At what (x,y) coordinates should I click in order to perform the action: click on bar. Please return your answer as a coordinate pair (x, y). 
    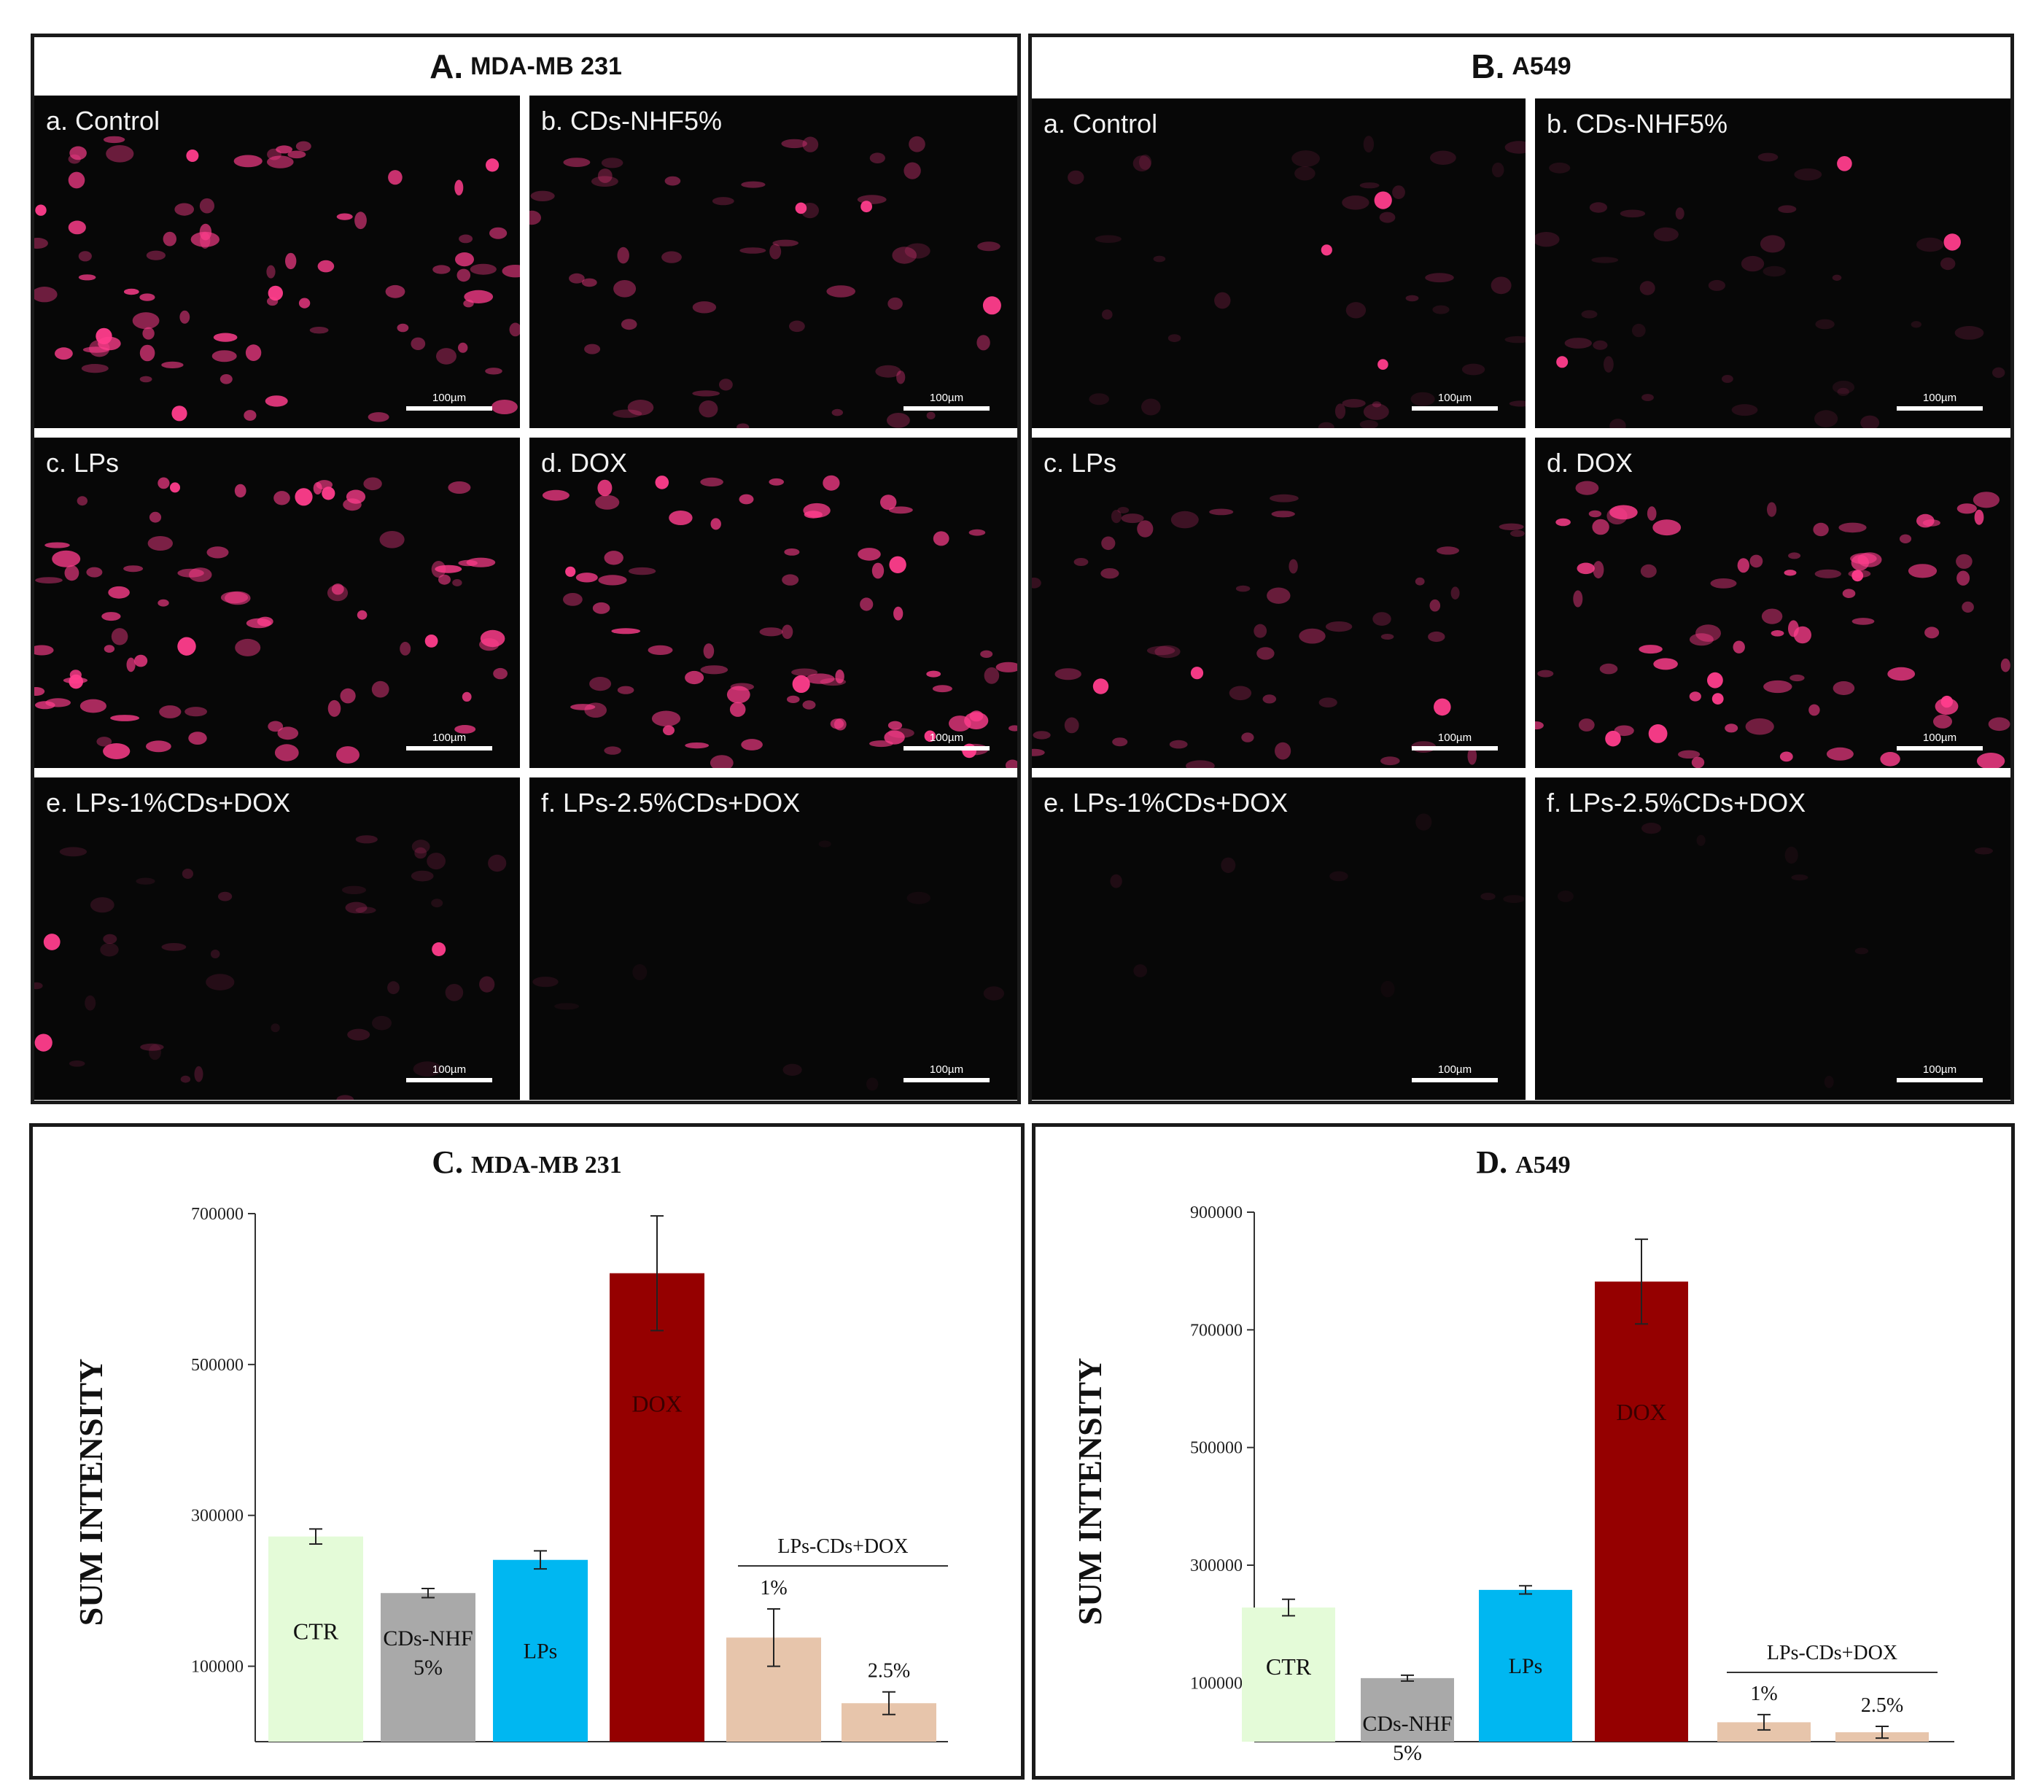
    Looking at the image, I should click on (428, 1667).